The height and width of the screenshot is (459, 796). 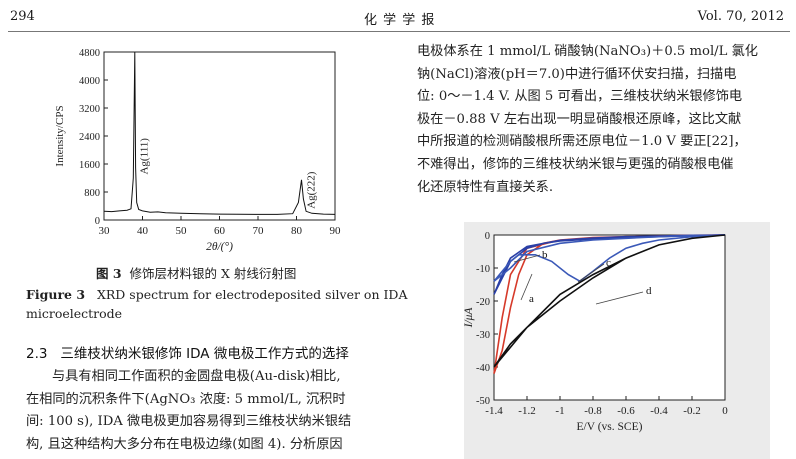 What do you see at coordinates (580, 97) in the screenshot?
I see `right-line-3: 位: 0～－1.4 V. 从图 5 可看出，三维枝状纳米银修饰电` at bounding box center [580, 97].